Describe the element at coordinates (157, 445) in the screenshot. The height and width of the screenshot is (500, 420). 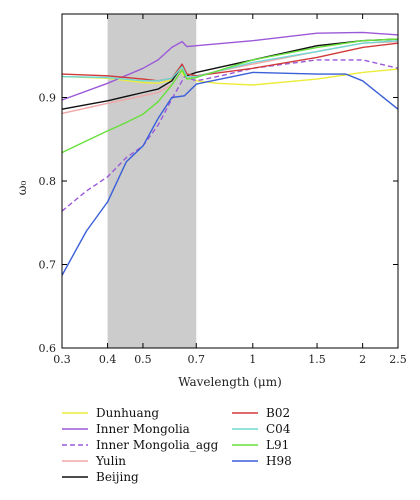
I see `legend-label: Inner Mongolia_agg` at that location.